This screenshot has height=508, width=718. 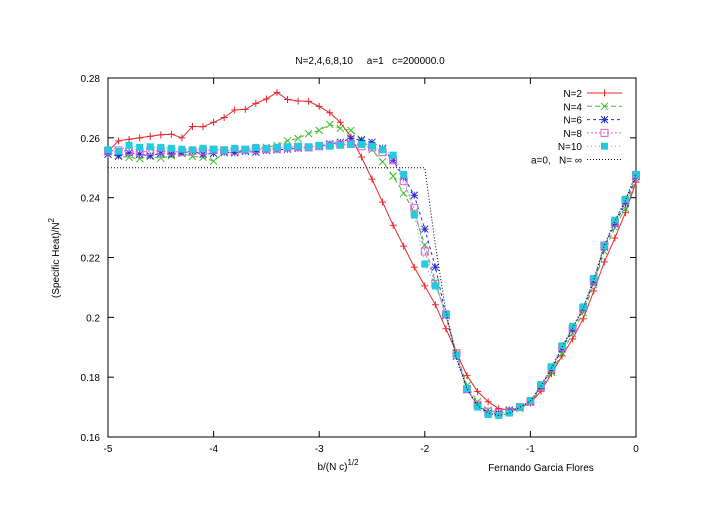 I want to click on legend-entry: N=2, so click(x=592, y=94).